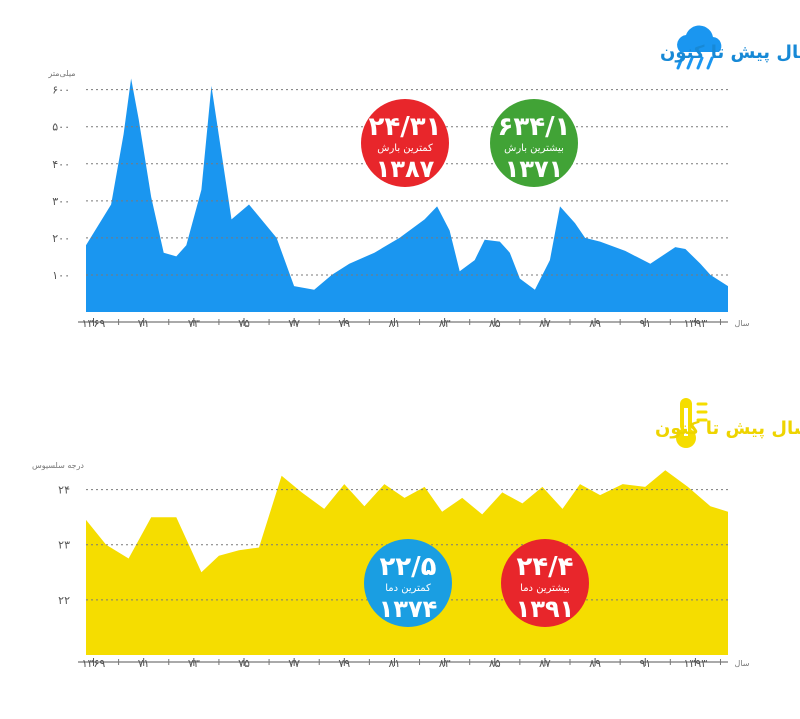  Describe the element at coordinates (408, 609) in the screenshot. I see `badge-year: ۱۳۷۴` at that location.